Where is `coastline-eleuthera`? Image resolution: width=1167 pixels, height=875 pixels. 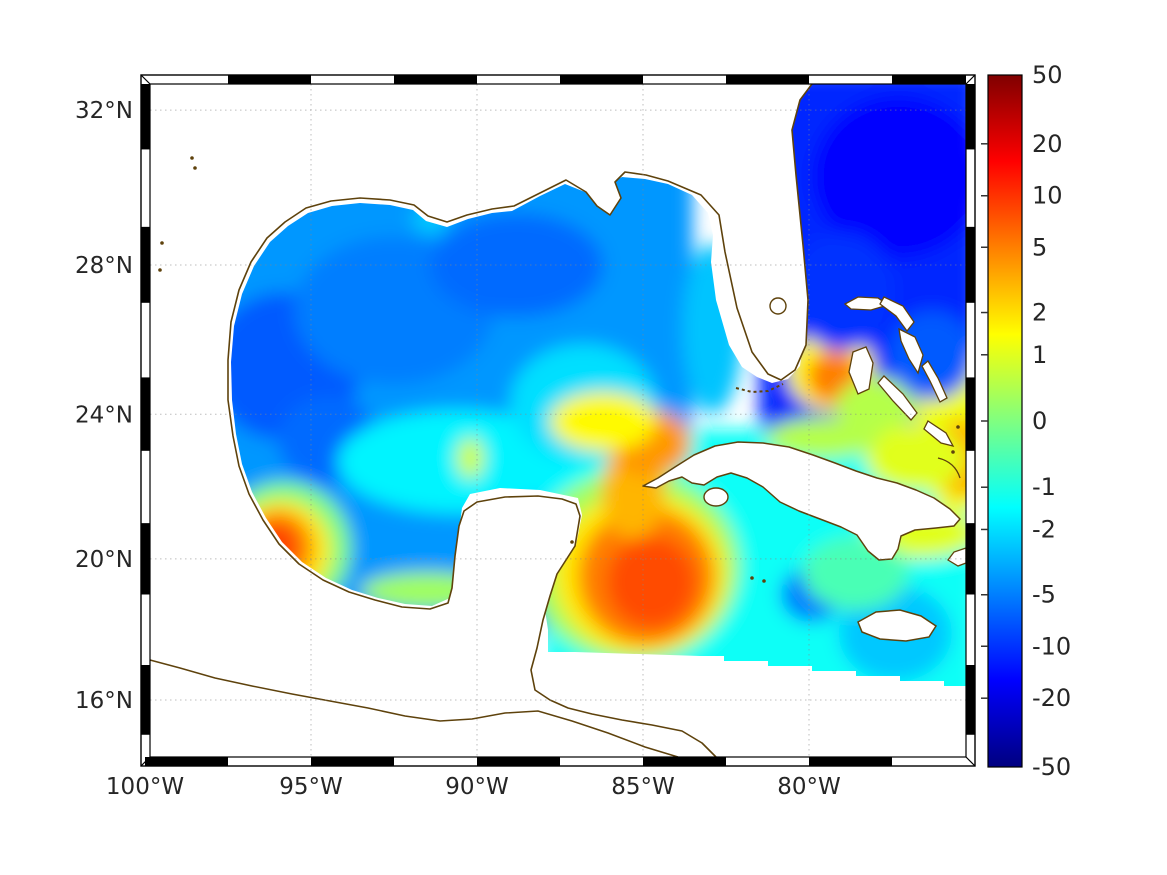 coastline-eleuthera is located at coordinates (911, 351).